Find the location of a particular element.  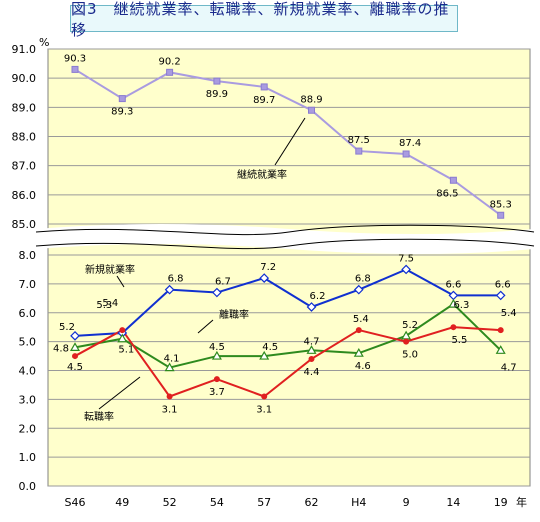

x-unit-label: 年 is located at coordinates (521, 502).